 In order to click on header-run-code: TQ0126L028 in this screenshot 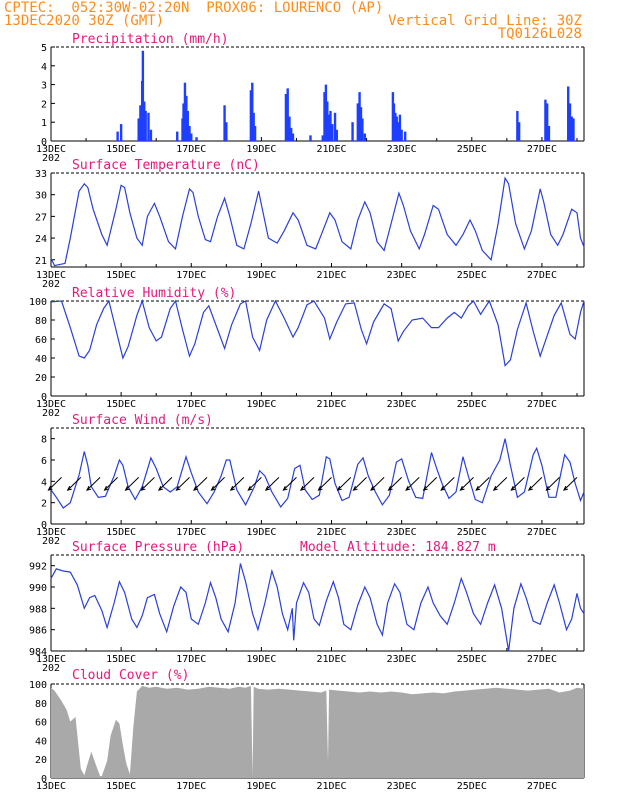, I will do `click(539, 34)`.